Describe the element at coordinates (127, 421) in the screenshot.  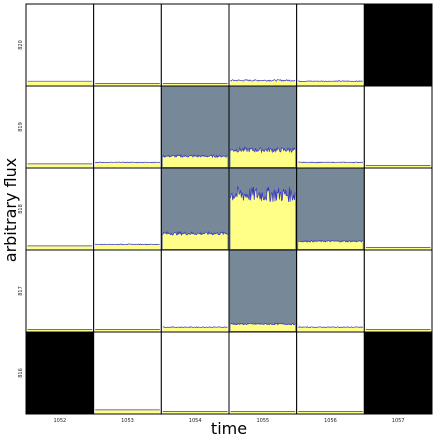
I see `column-label-1053: 1053` at that location.